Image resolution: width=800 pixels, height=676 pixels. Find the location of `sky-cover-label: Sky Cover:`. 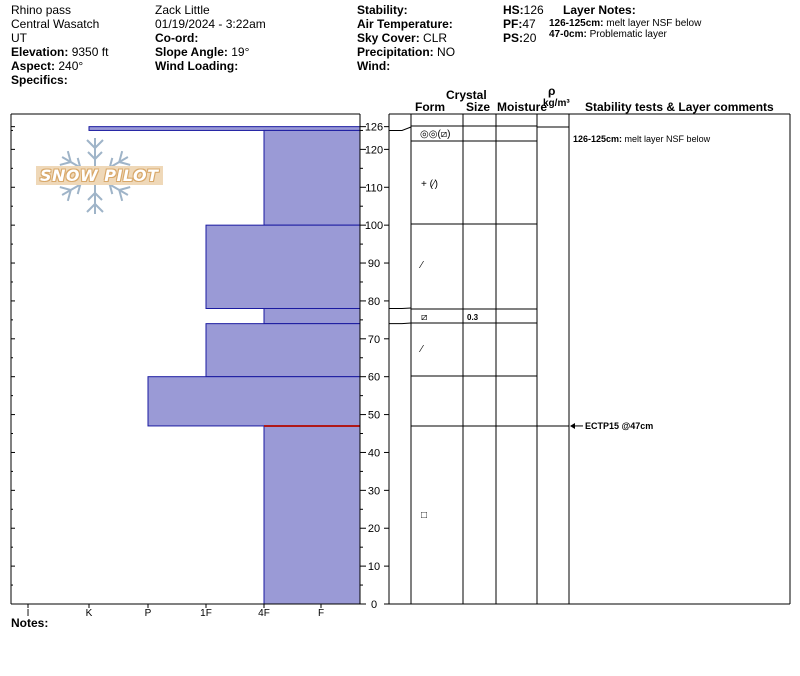

sky-cover-label: Sky Cover: is located at coordinates (388, 38).